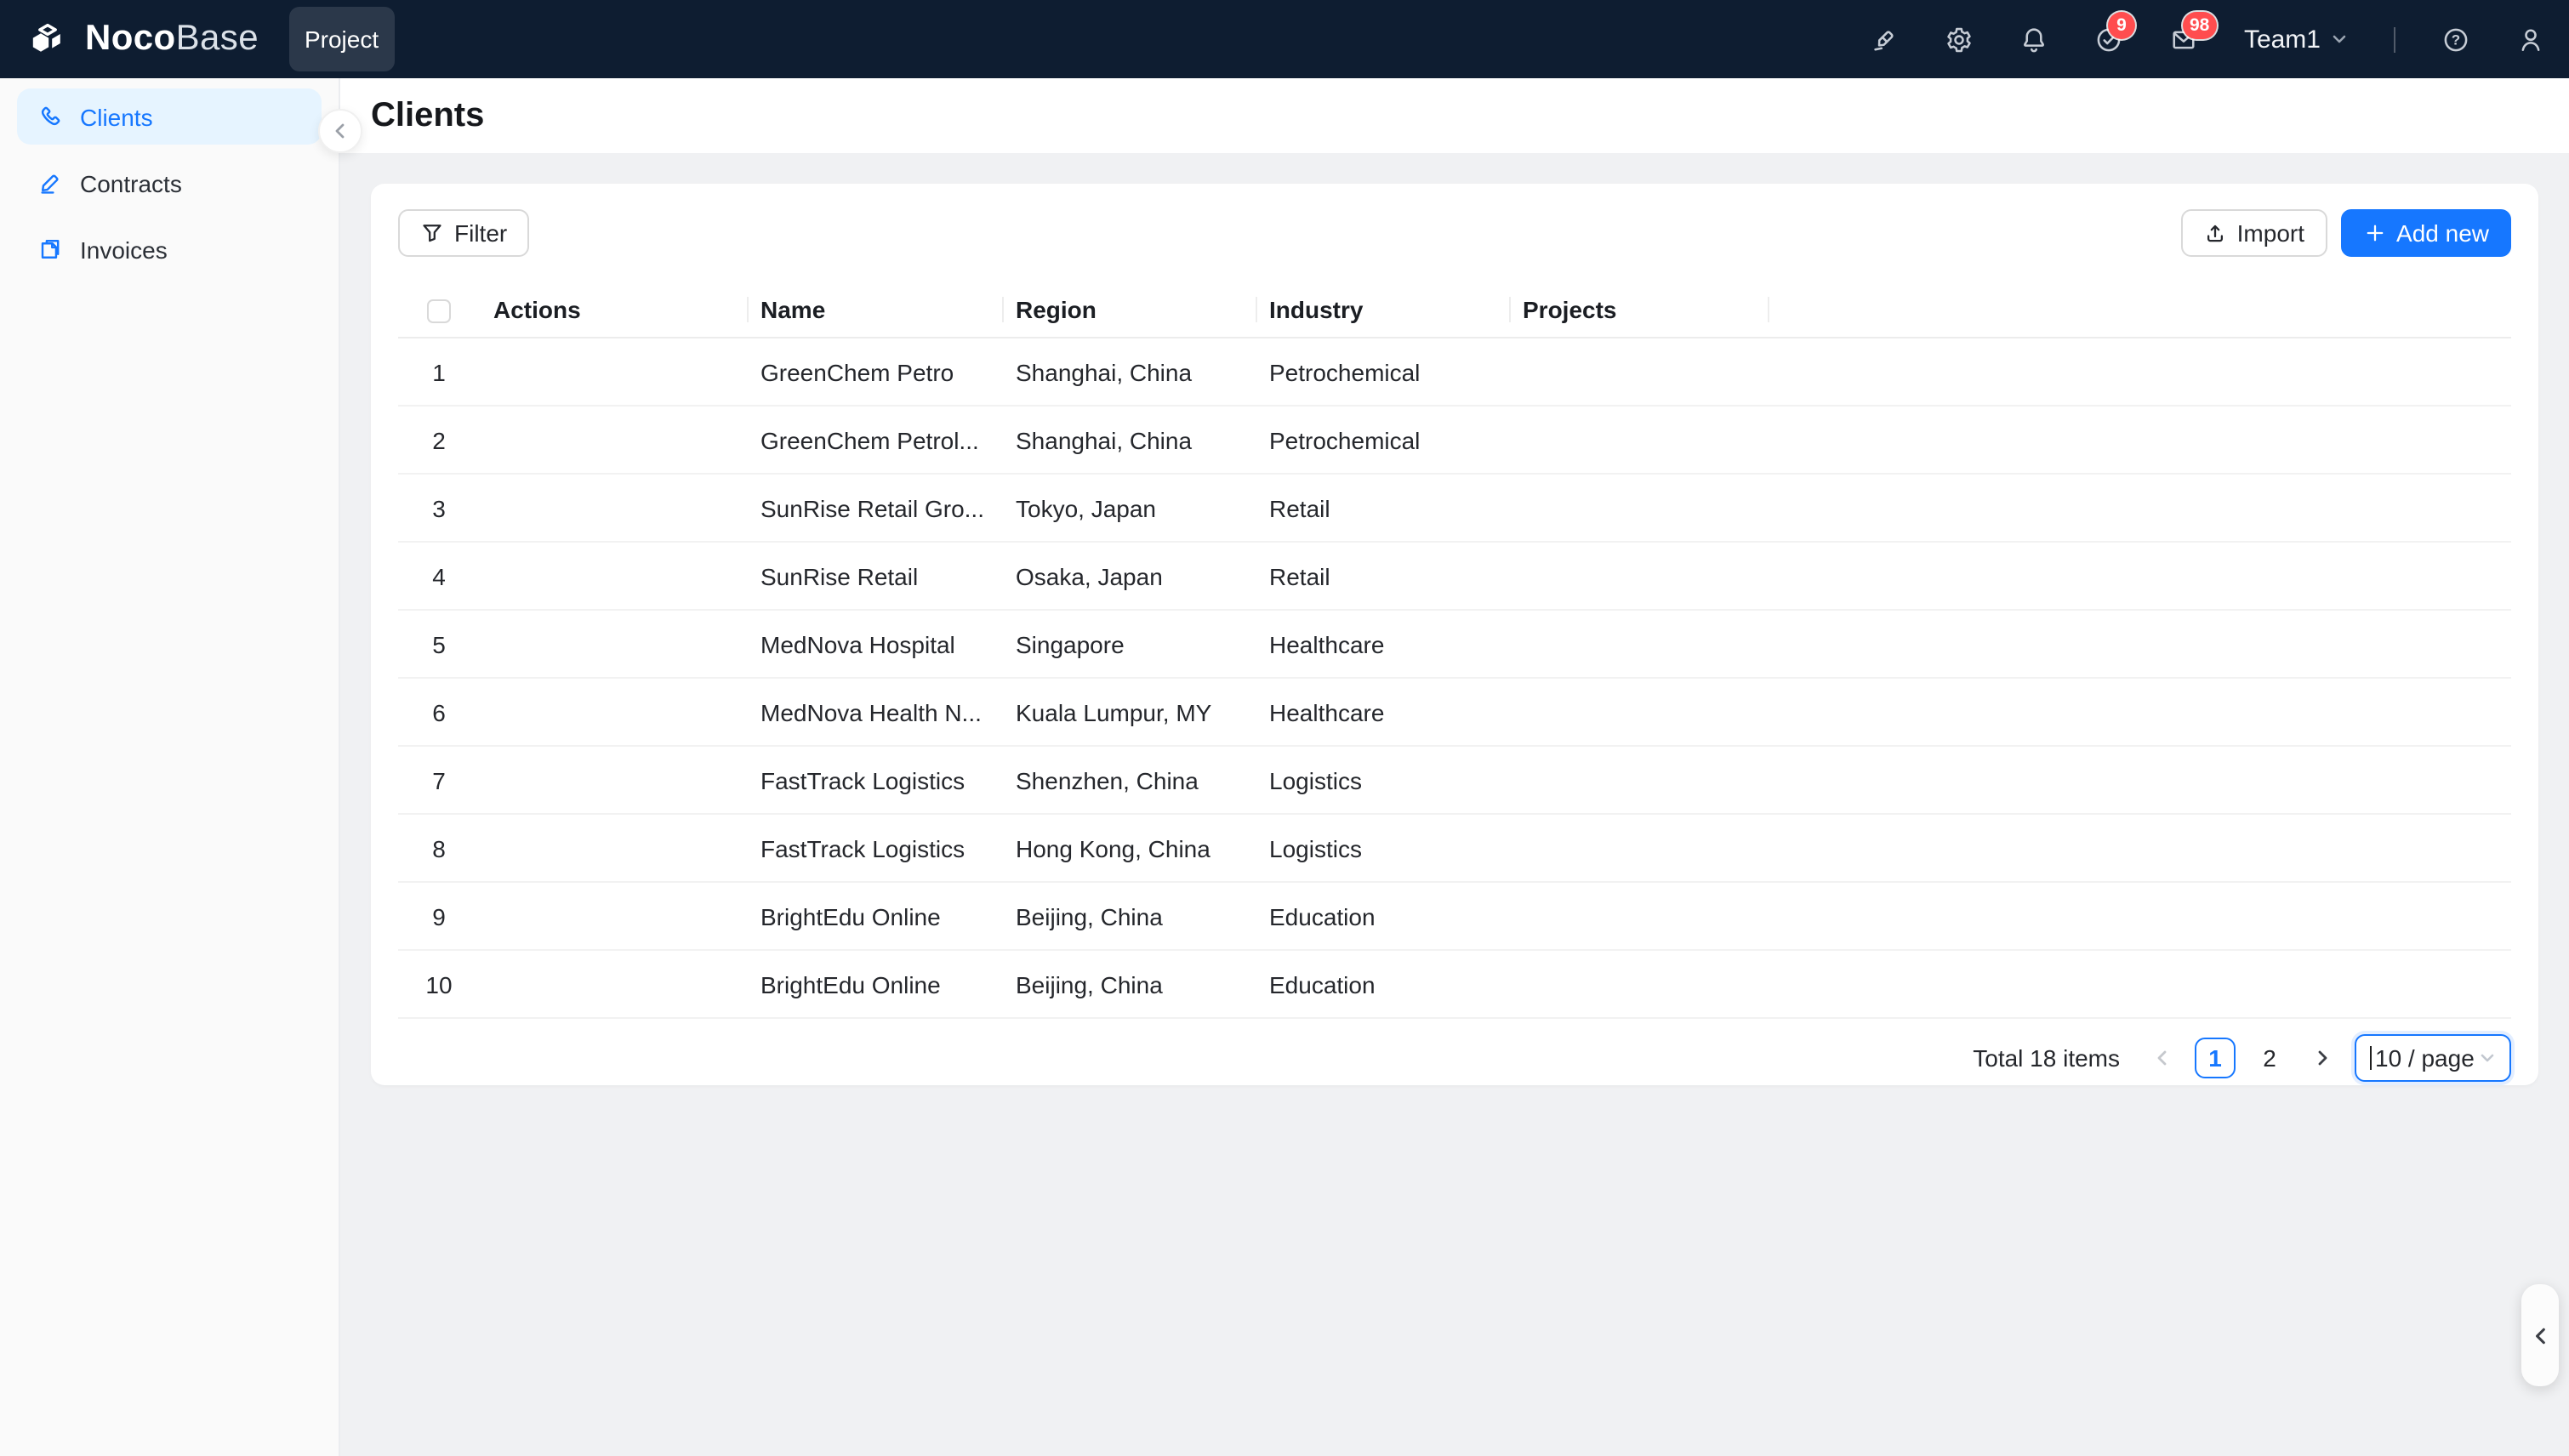  I want to click on tasks-count-badge: 9, so click(2121, 24).